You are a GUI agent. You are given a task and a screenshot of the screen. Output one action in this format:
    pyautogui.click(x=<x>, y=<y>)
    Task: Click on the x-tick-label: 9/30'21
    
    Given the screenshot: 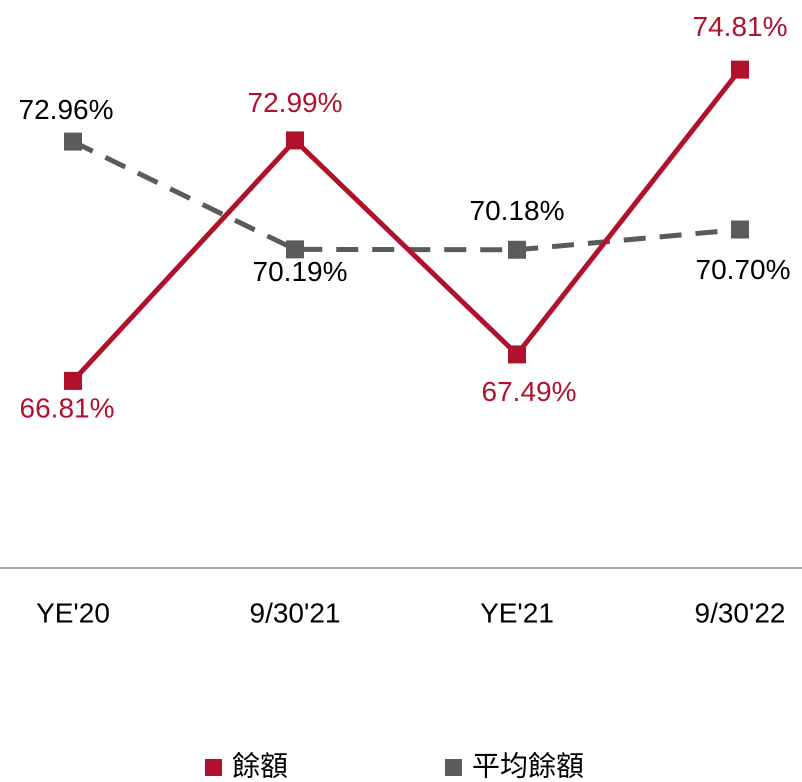 What is the action you would take?
    pyautogui.click(x=295, y=612)
    